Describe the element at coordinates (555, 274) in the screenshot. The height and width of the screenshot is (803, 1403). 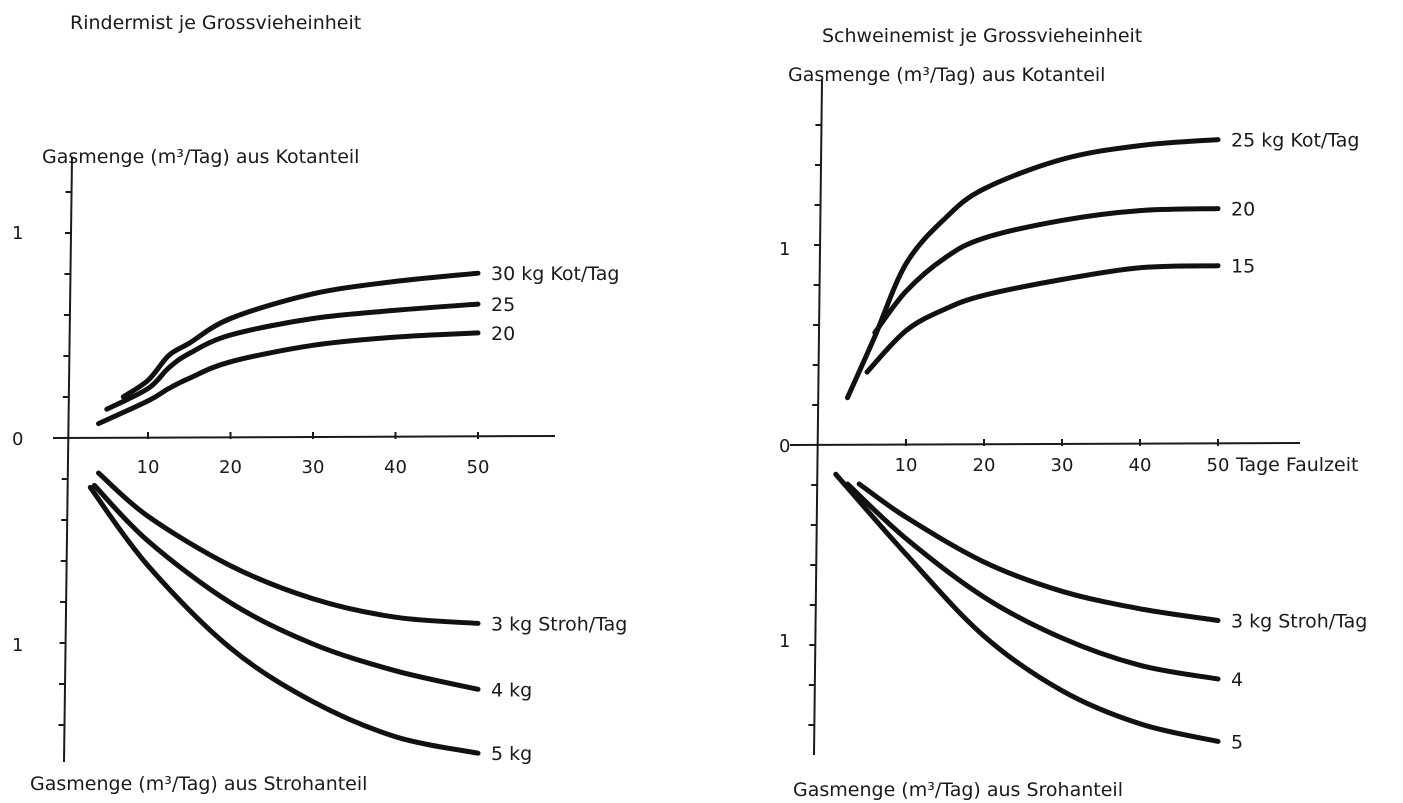
I see `upper-series-label: 30 kg Kot/Tag` at that location.